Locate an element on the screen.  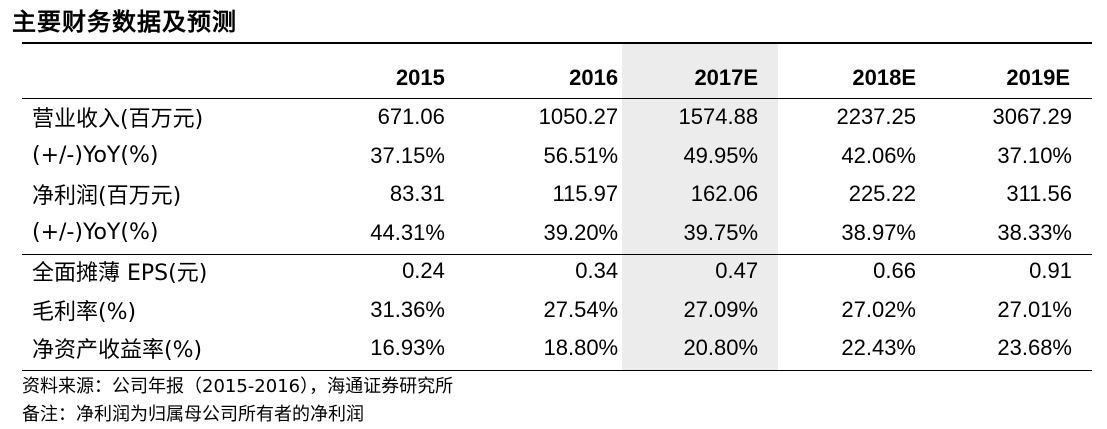
table-cell: 31.36% is located at coordinates (407, 309).